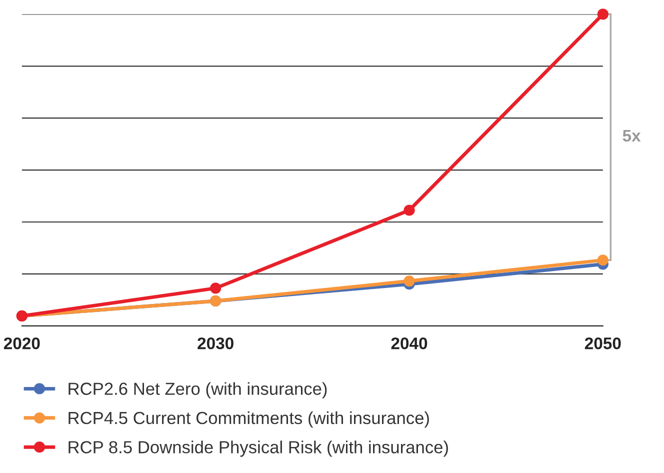 The image size is (664, 473). I want to click on x-tick-label: 2040, so click(409, 343).